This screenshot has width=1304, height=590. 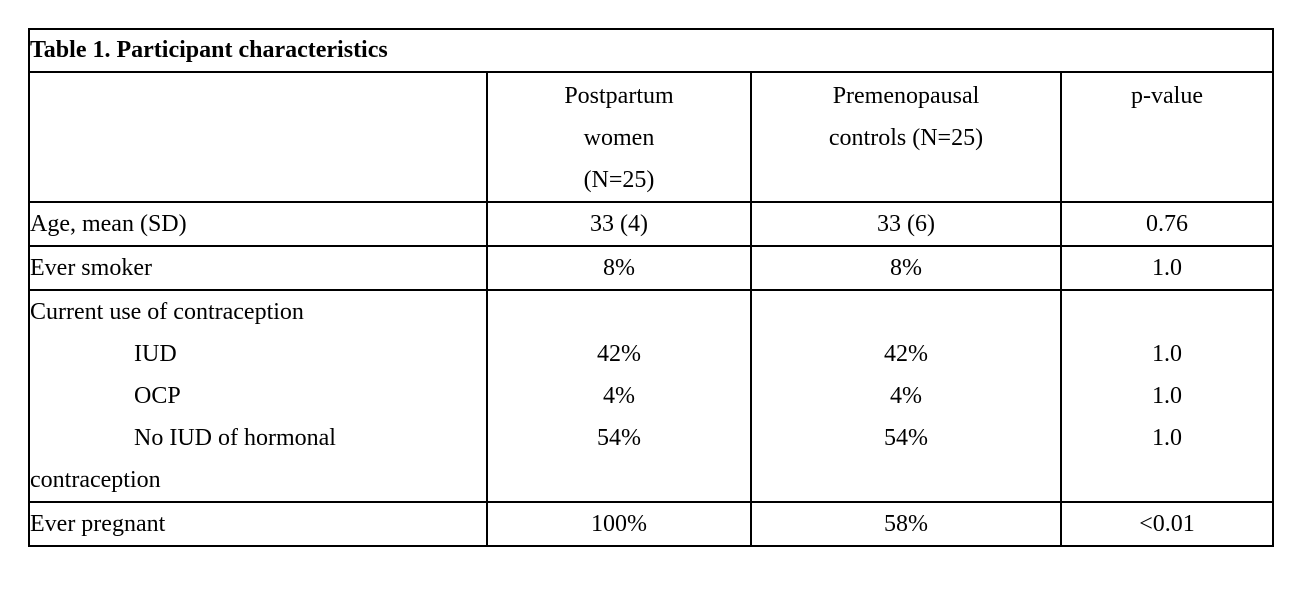 I want to click on header-postpartum-line-2: women, so click(x=619, y=138).